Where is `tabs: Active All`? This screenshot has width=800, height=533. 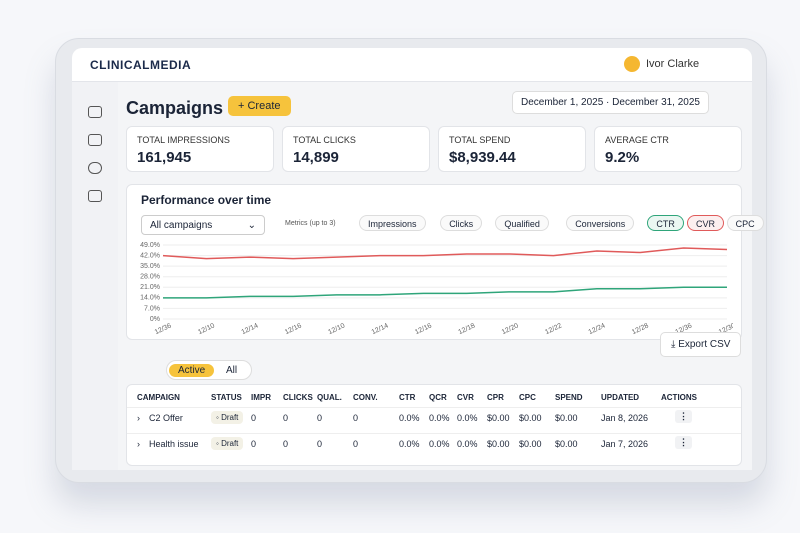
tabs: Active All is located at coordinates (209, 370).